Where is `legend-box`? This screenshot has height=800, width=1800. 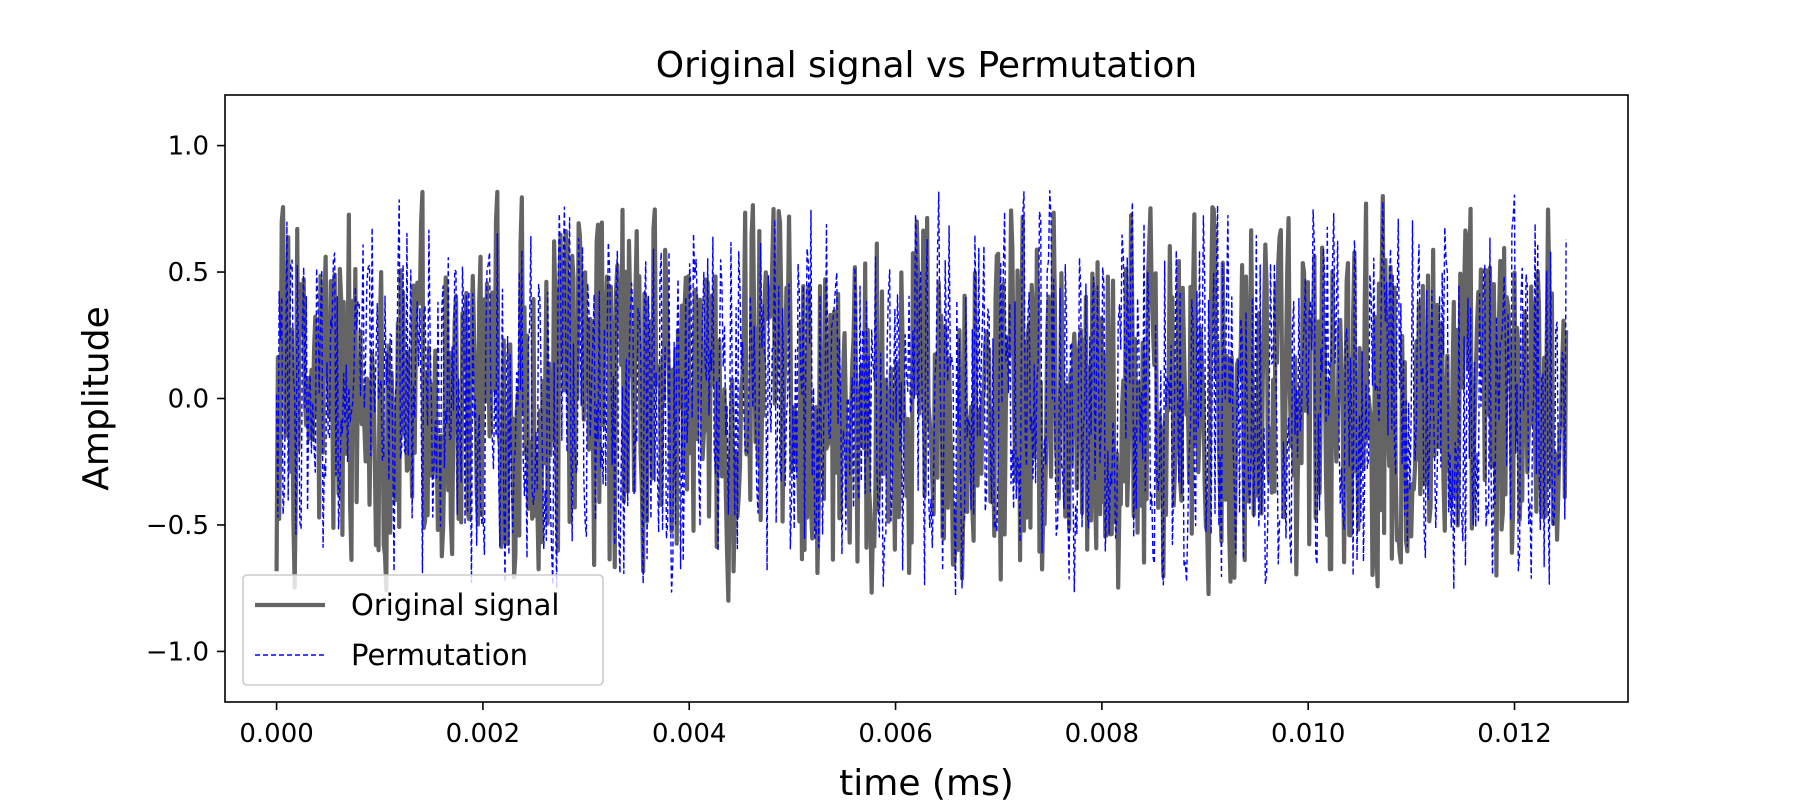
legend-box is located at coordinates (423, 630).